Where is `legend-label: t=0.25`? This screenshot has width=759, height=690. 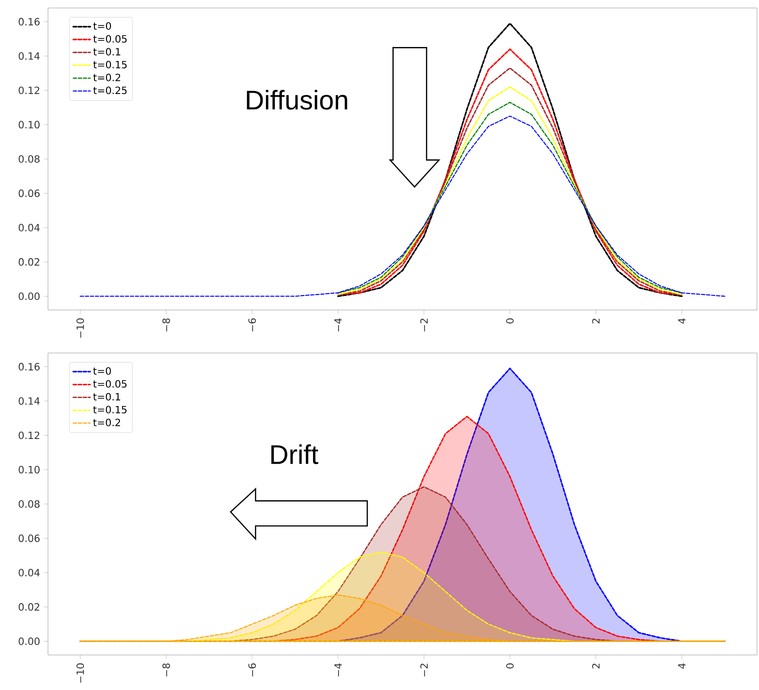 legend-label: t=0.25 is located at coordinates (110, 90).